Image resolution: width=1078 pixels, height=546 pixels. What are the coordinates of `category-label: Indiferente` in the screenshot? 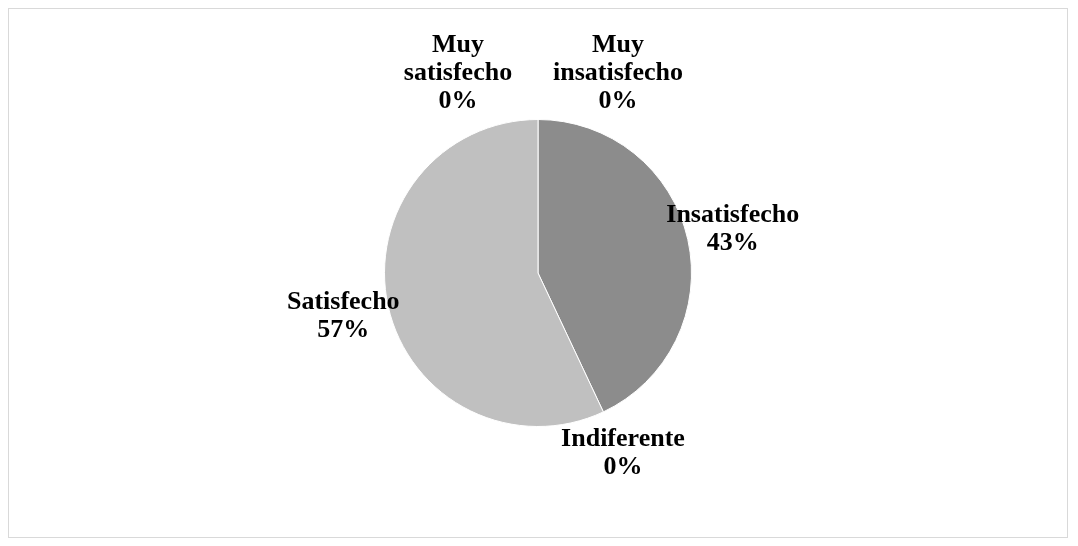 It's located at (623, 438).